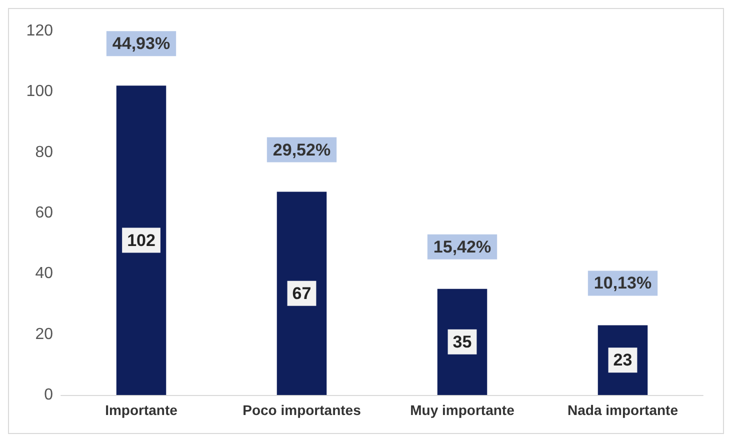 This screenshot has width=734, height=444. Describe the element at coordinates (462, 410) in the screenshot. I see `x-tick-label: Muy importante` at that location.